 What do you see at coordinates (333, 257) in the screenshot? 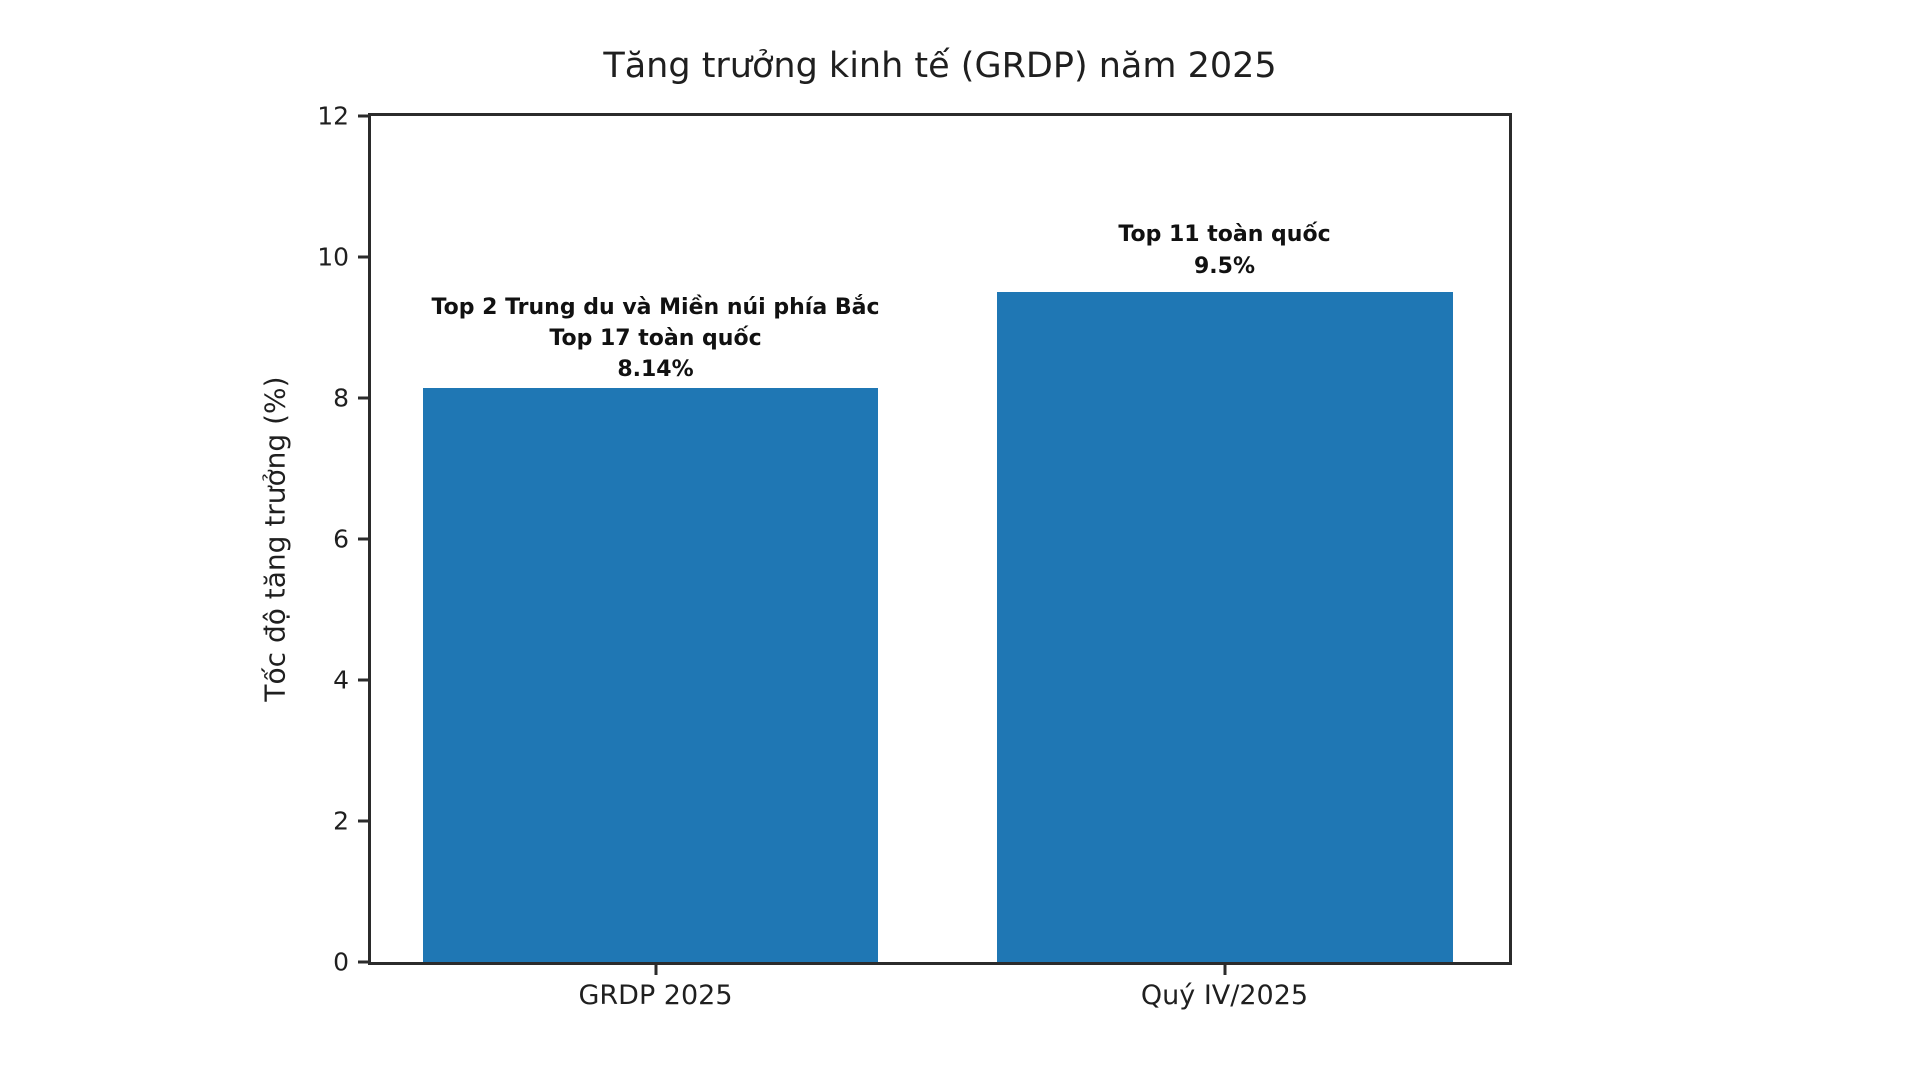
I see `y-tick-label: 10` at bounding box center [333, 257].